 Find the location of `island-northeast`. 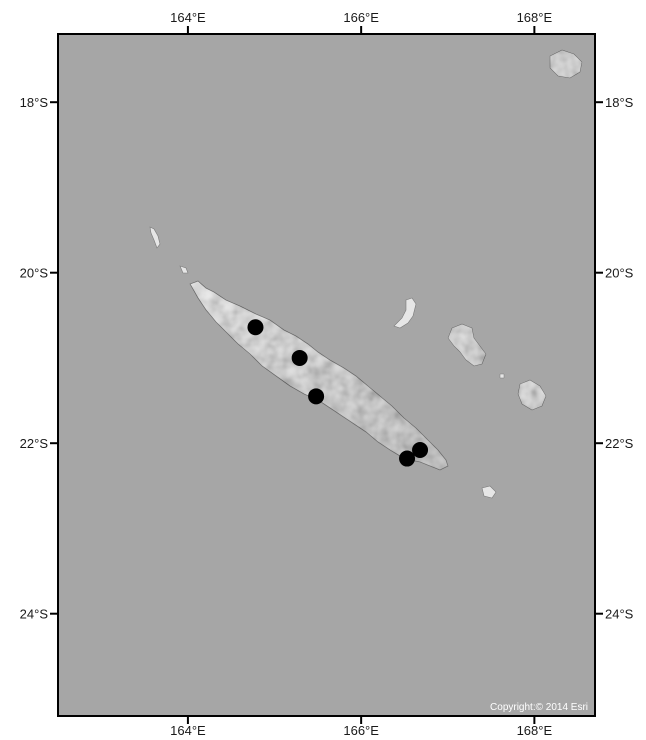

island-northeast is located at coordinates (566, 64).